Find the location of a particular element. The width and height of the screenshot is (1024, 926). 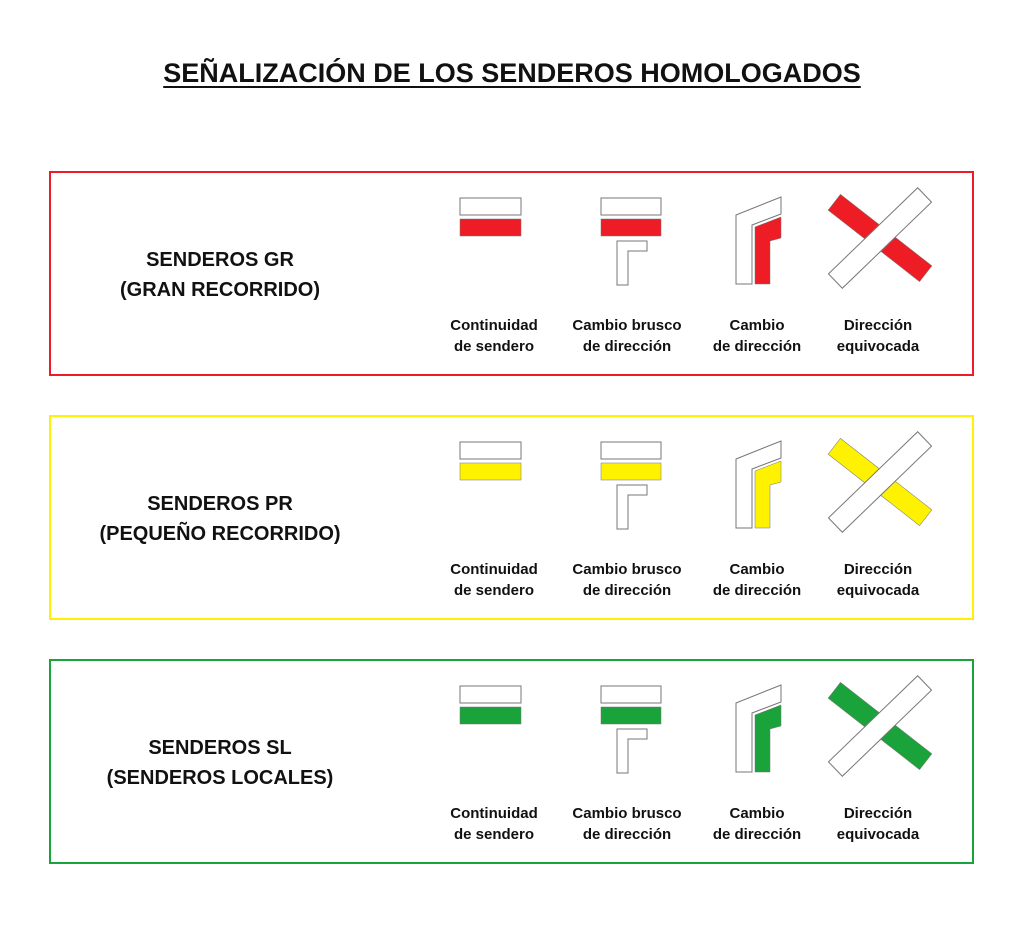

section-title-line2: (PEQUEÑO RECORRIDO) is located at coordinates (220, 534).